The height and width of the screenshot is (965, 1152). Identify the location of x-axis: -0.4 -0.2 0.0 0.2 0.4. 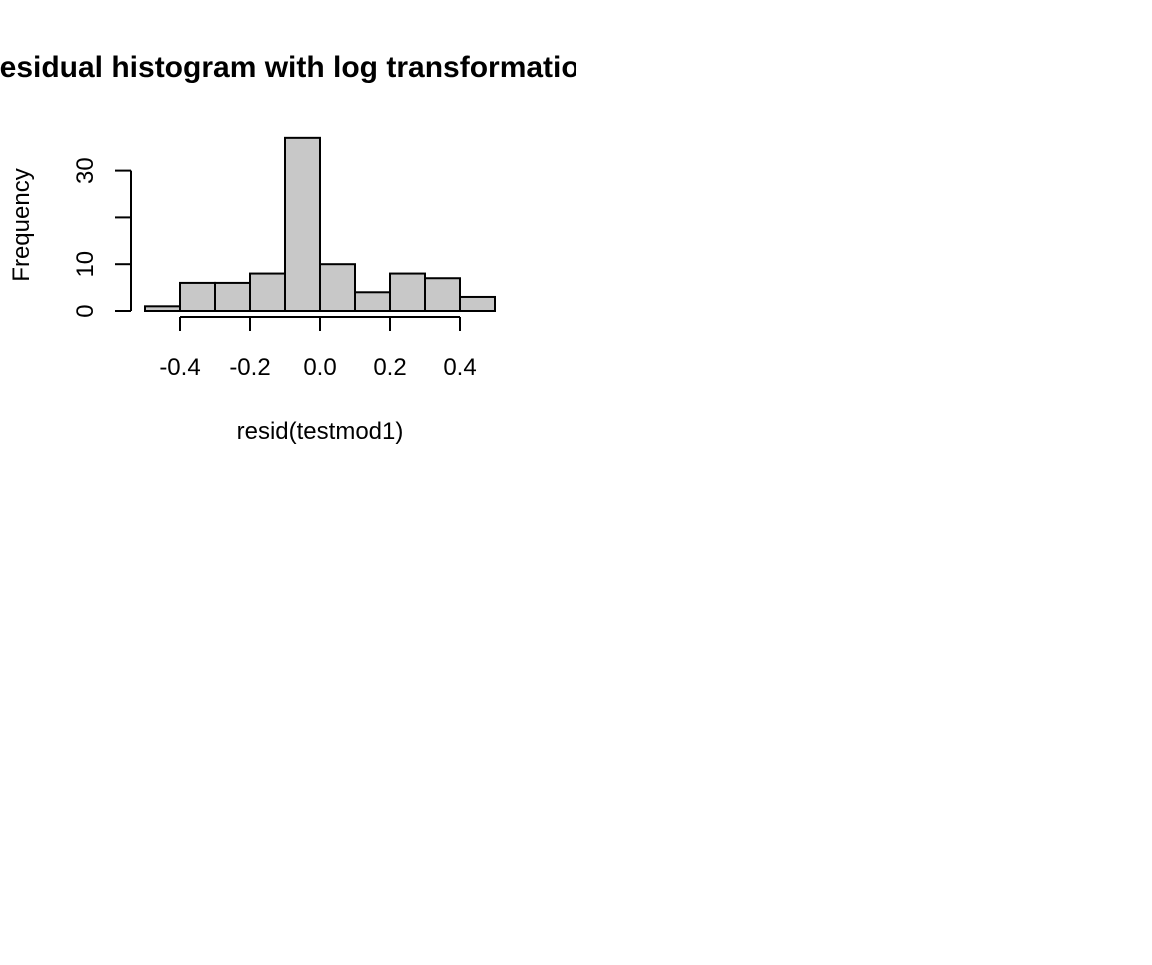
(318, 348).